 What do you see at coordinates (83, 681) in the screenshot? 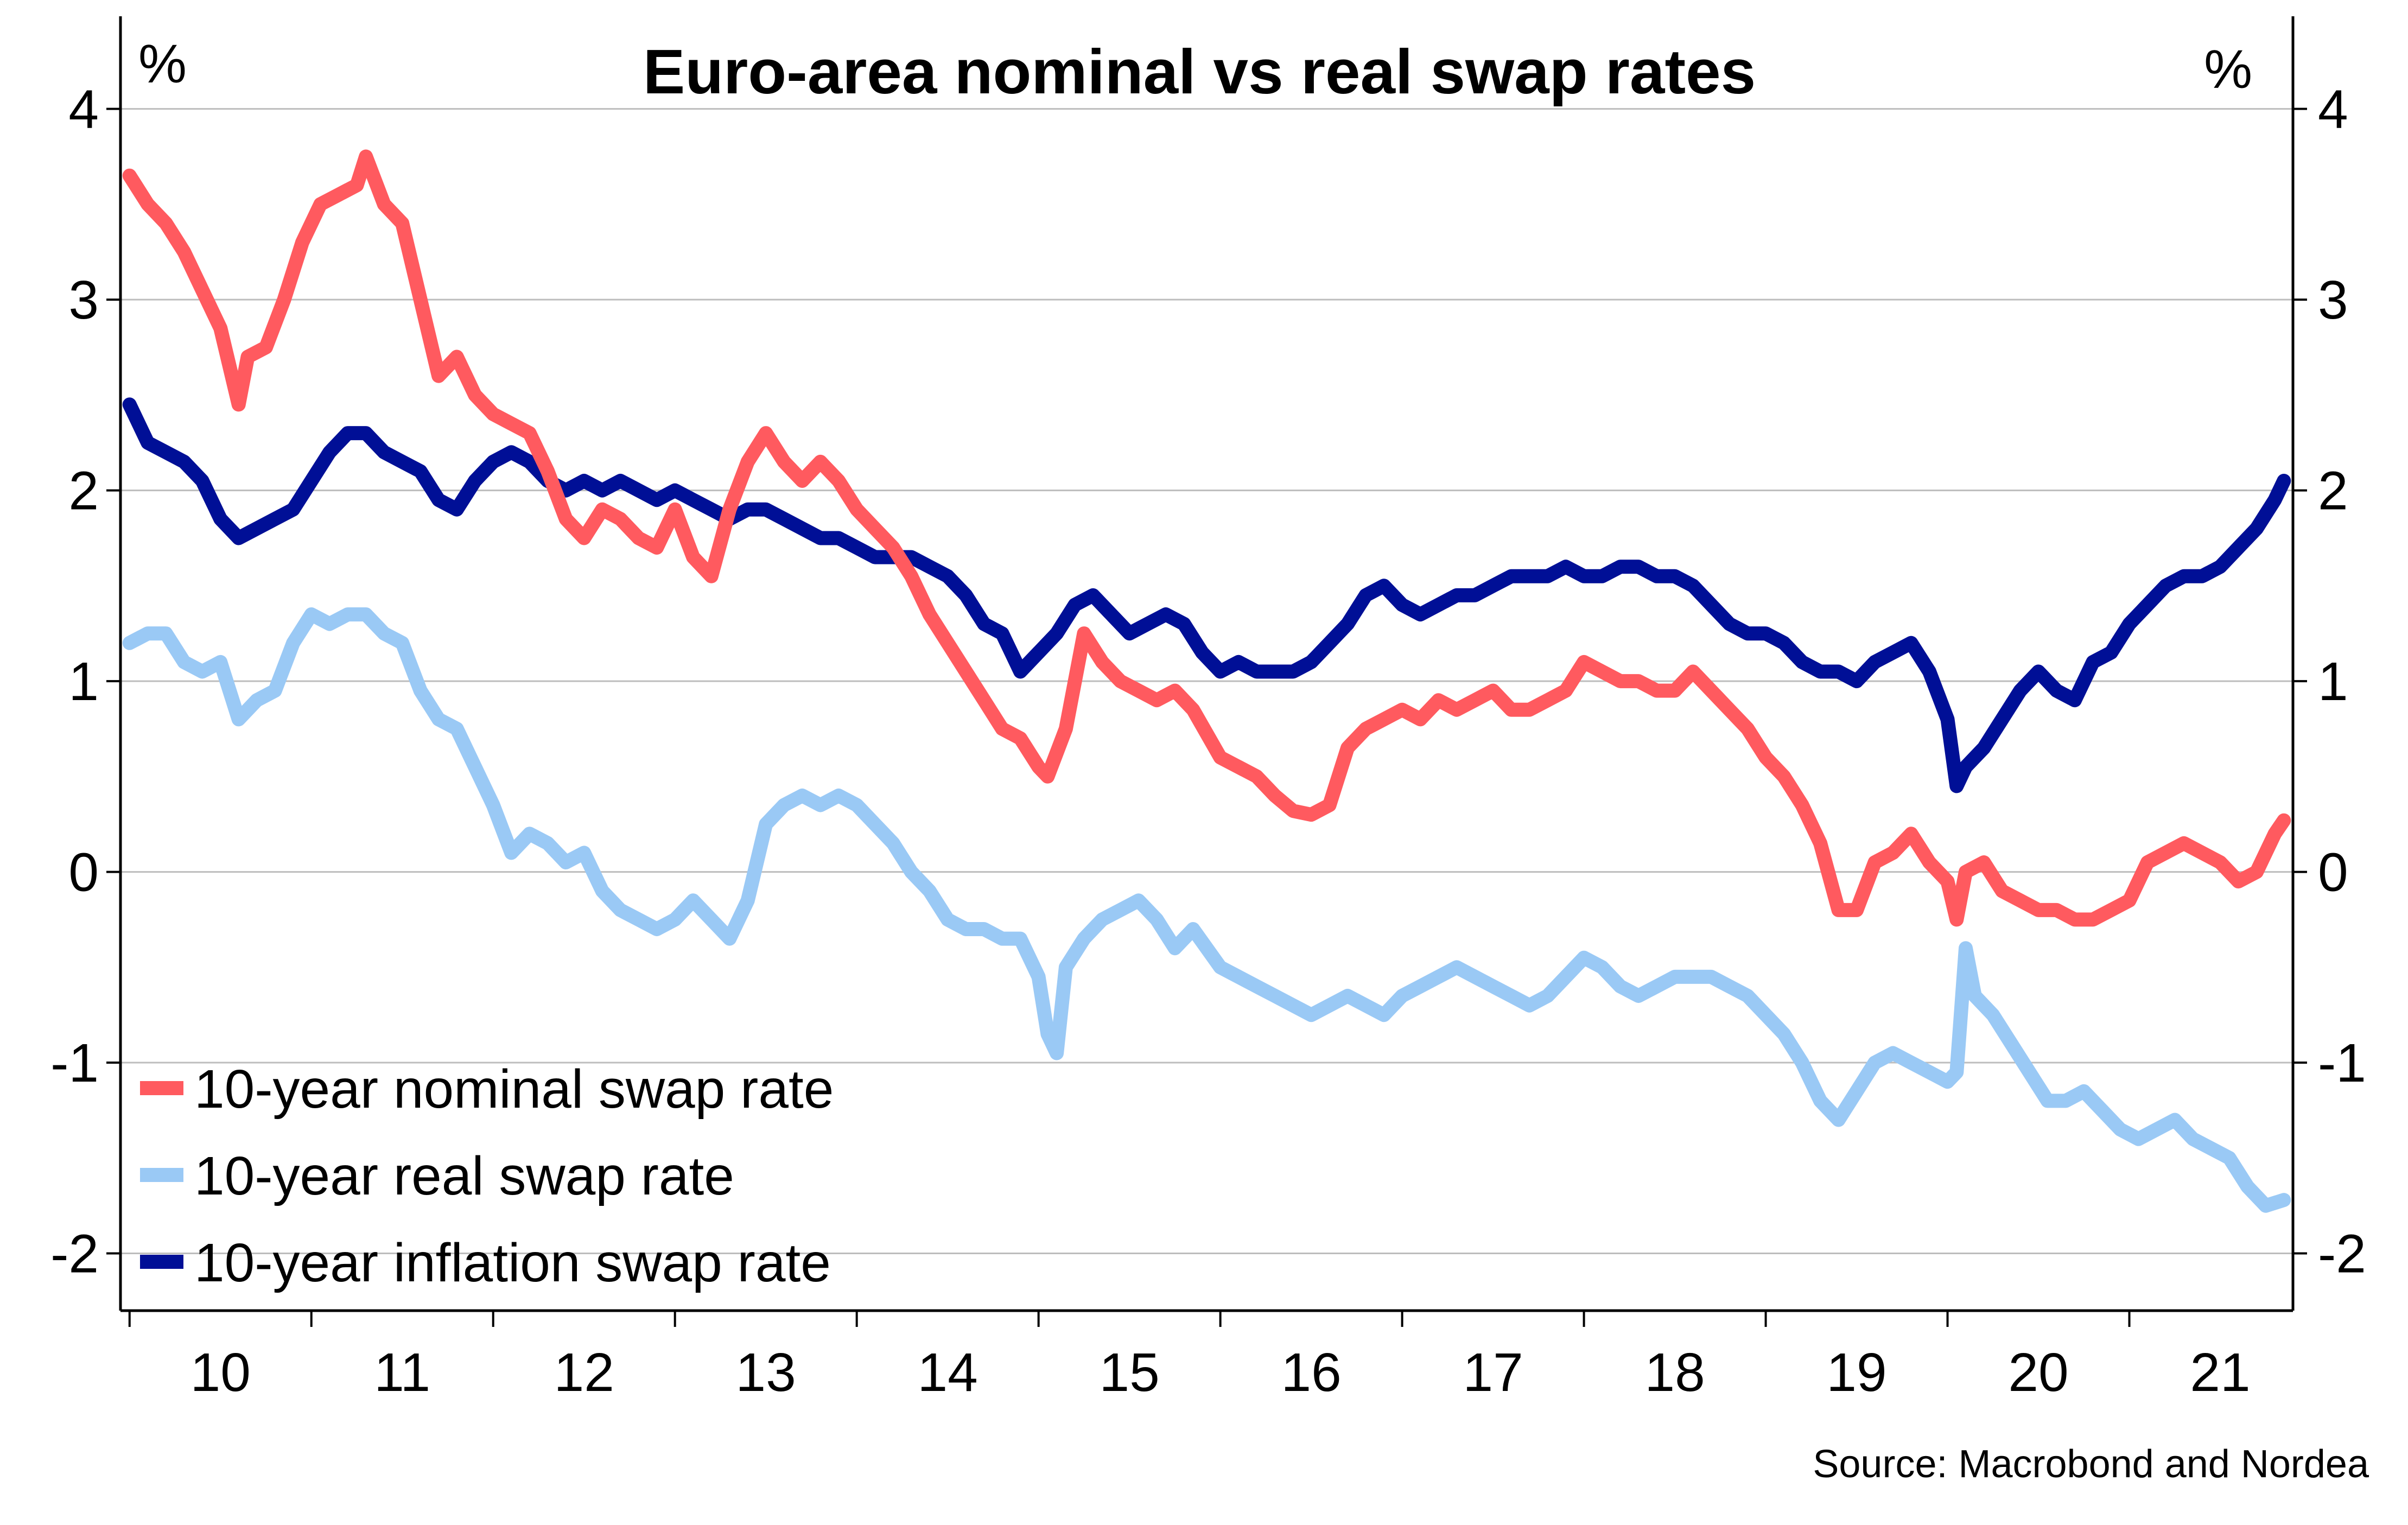
I see `y-tick-label-left: 1` at bounding box center [83, 681].